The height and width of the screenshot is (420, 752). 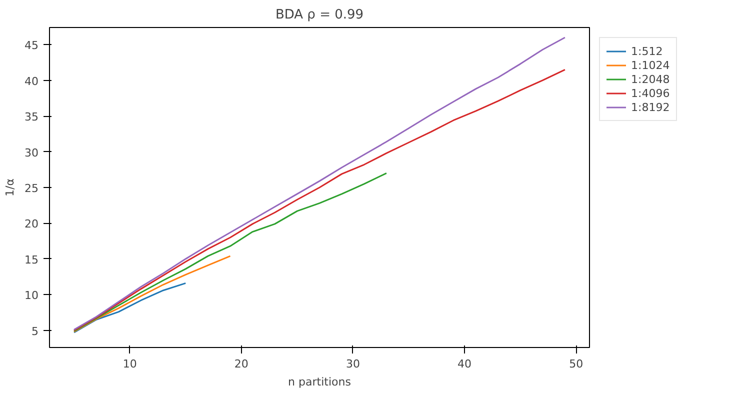 What do you see at coordinates (10, 187) in the screenshot?
I see `y-axis-title: 1/α` at bounding box center [10, 187].